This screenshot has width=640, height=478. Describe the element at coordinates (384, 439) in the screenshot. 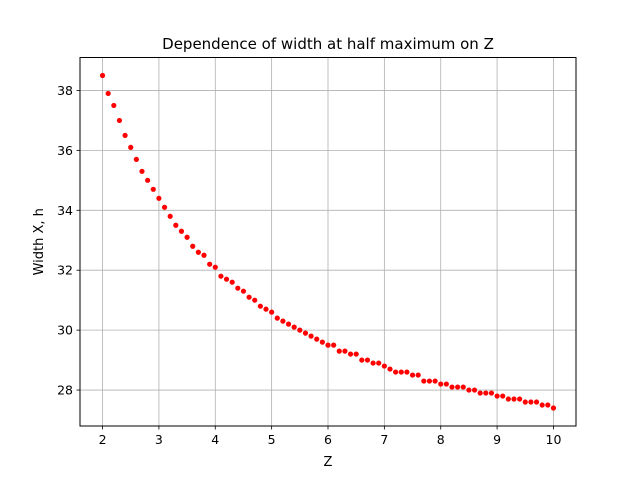

I see `x-tick-label: 7` at that location.